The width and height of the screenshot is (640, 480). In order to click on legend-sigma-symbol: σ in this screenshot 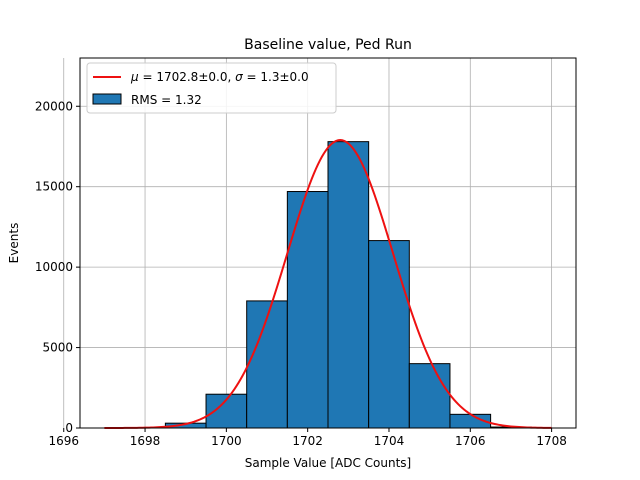, I will do `click(239, 77)`.